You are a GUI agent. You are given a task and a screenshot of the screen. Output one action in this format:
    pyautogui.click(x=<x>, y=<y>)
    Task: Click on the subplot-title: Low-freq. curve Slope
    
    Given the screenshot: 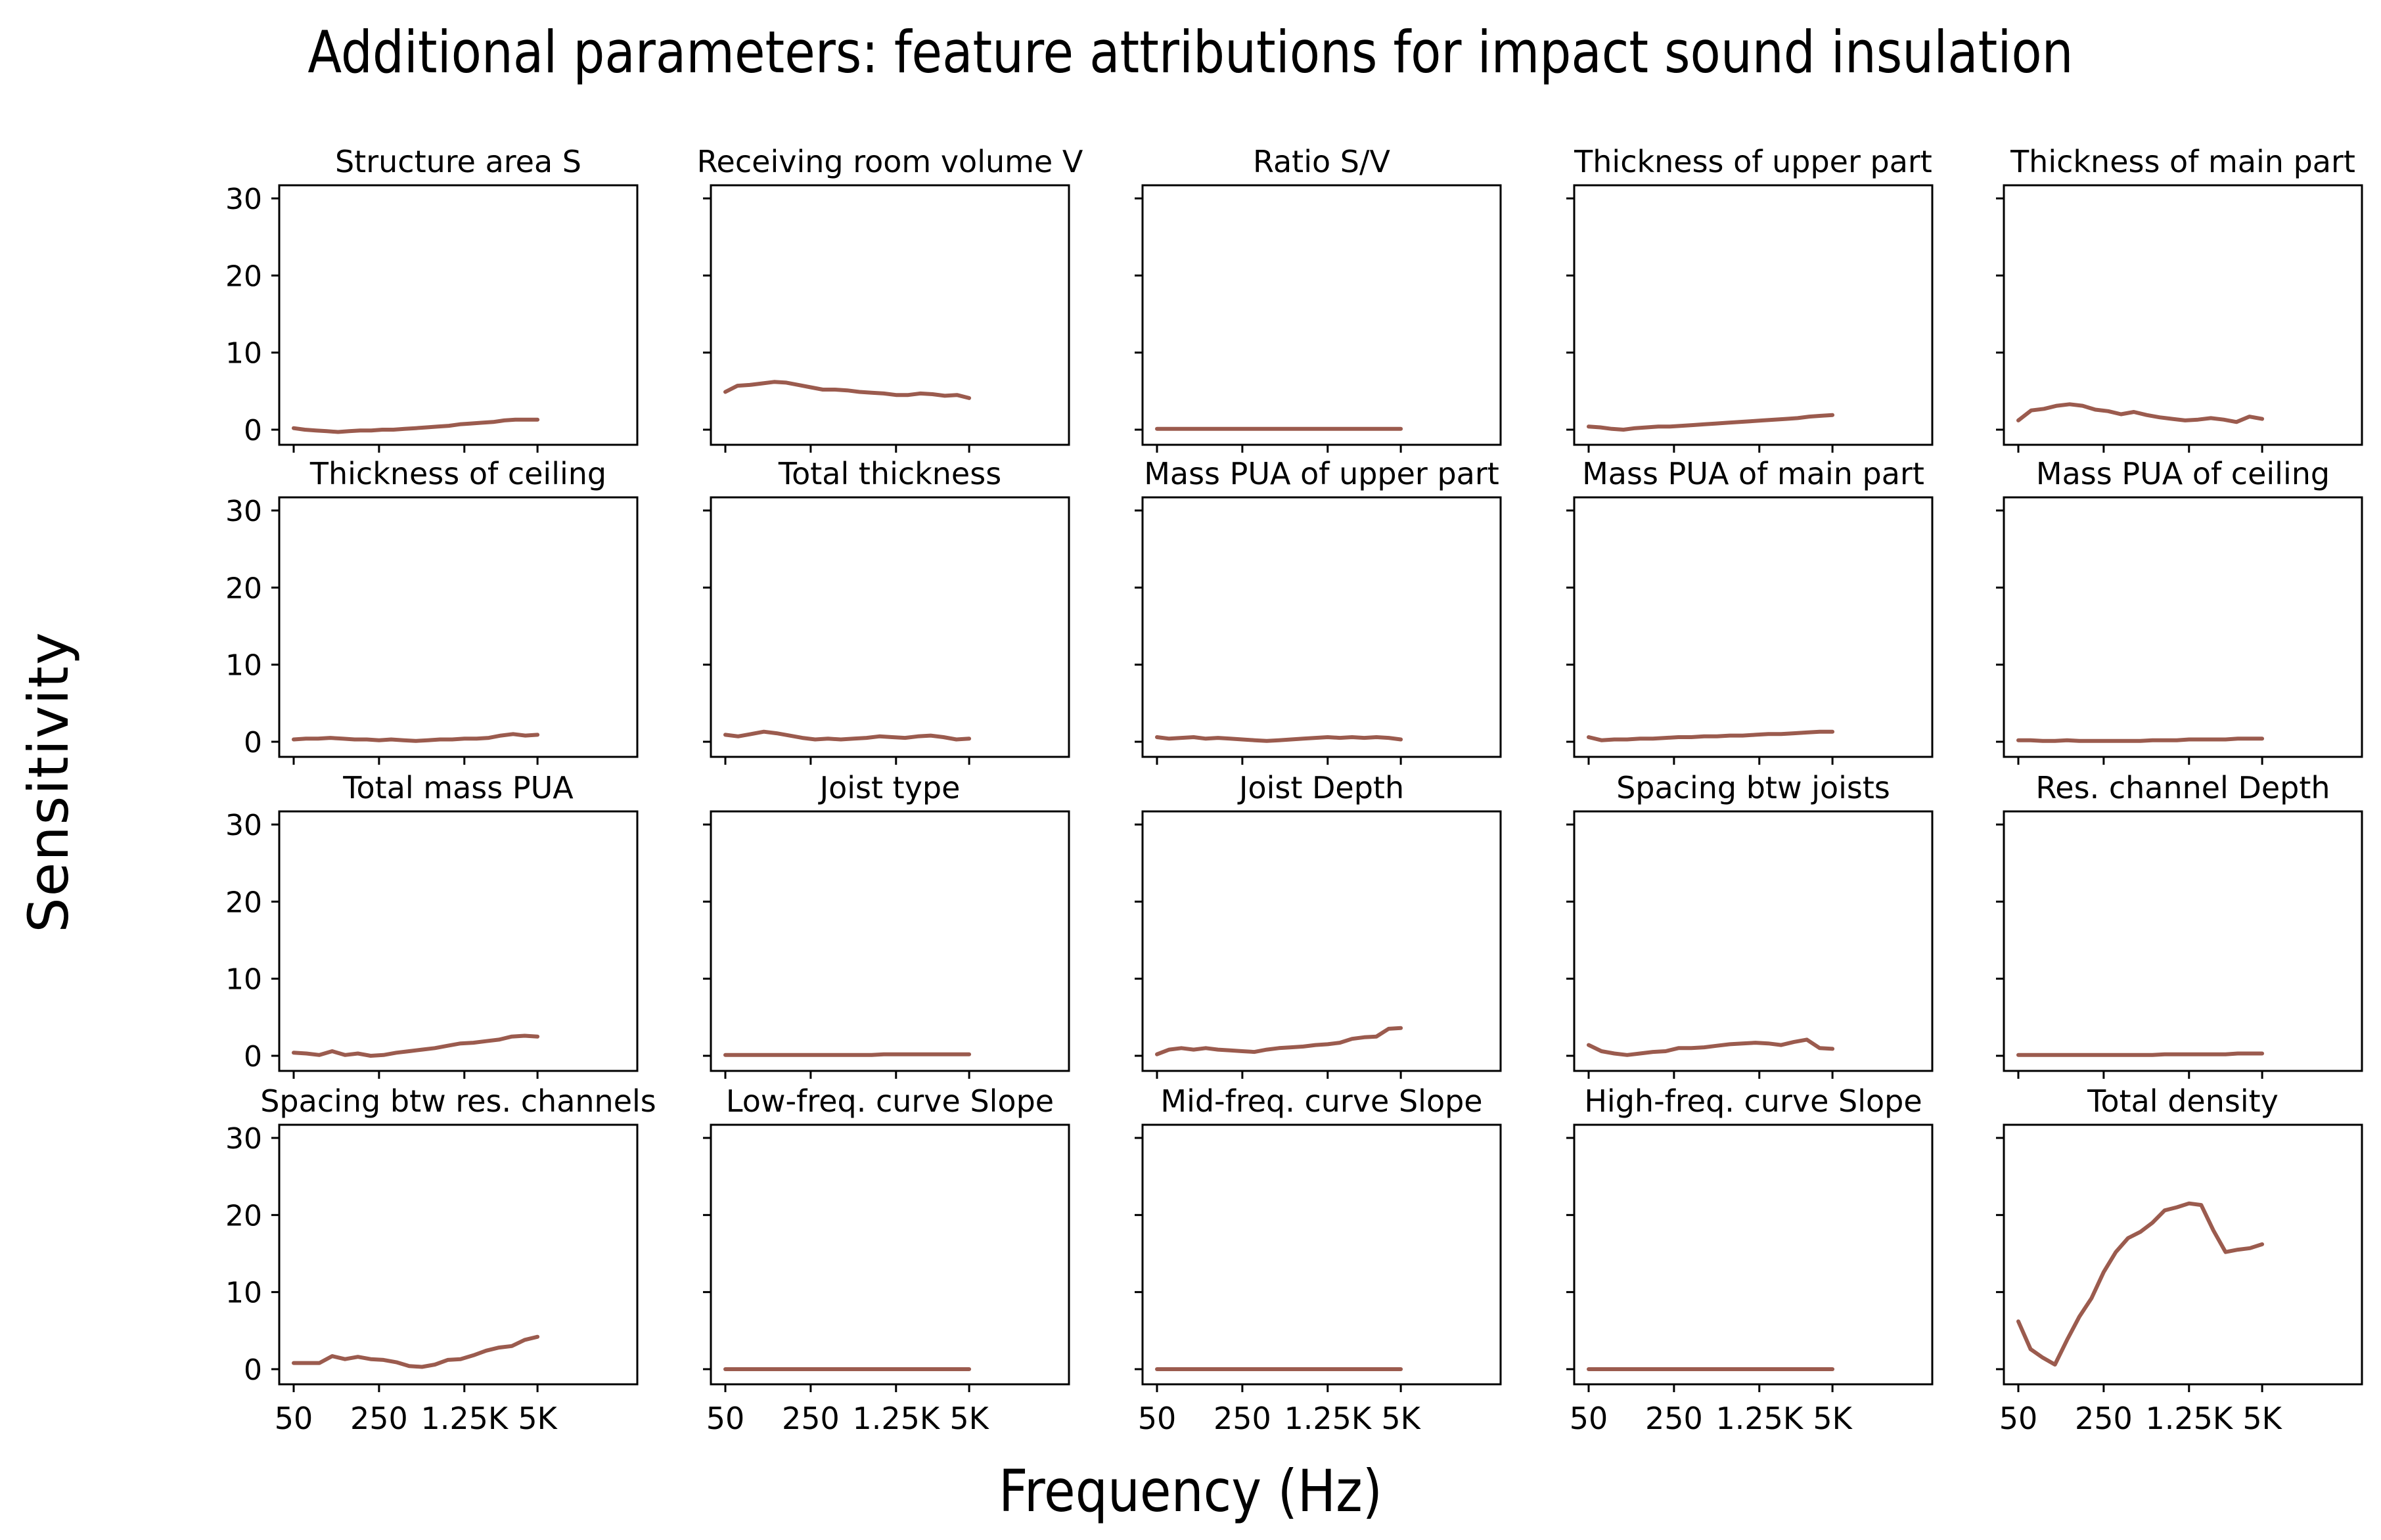 What is the action you would take?
    pyautogui.click(x=890, y=1101)
    